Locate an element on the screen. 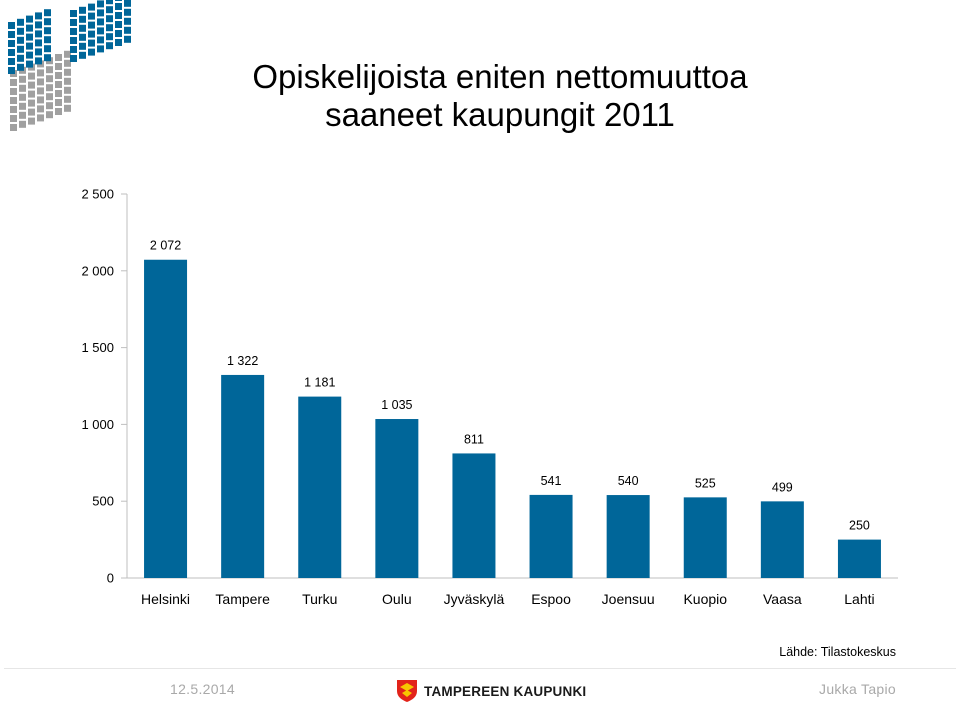 The width and height of the screenshot is (960, 708). title-line-2: saaneet kaupungit 2011 is located at coordinates (500, 114).